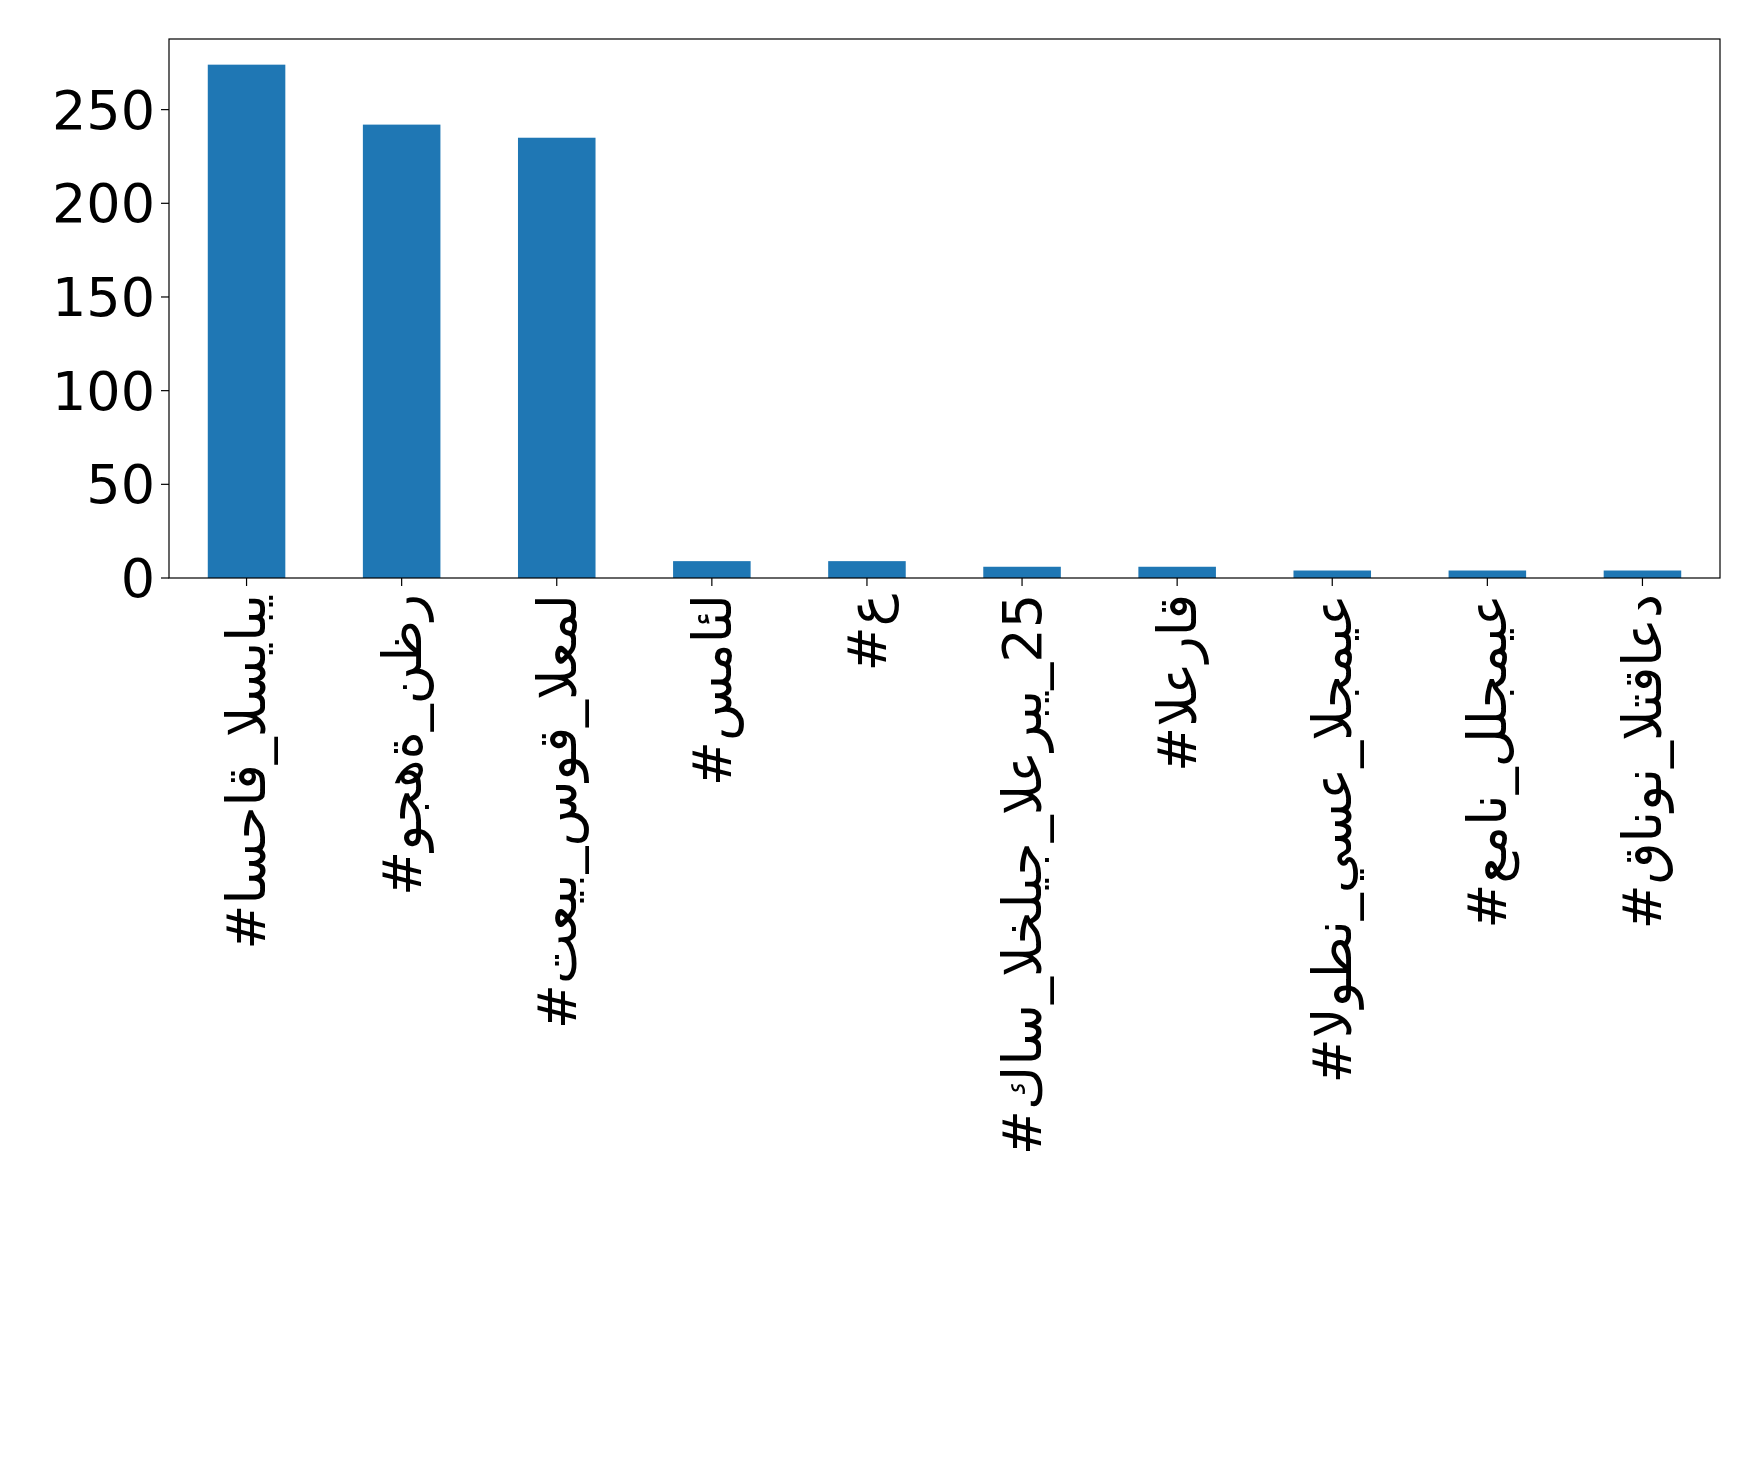  I want to click on x-tick-label: #ع, so click(867, 633).